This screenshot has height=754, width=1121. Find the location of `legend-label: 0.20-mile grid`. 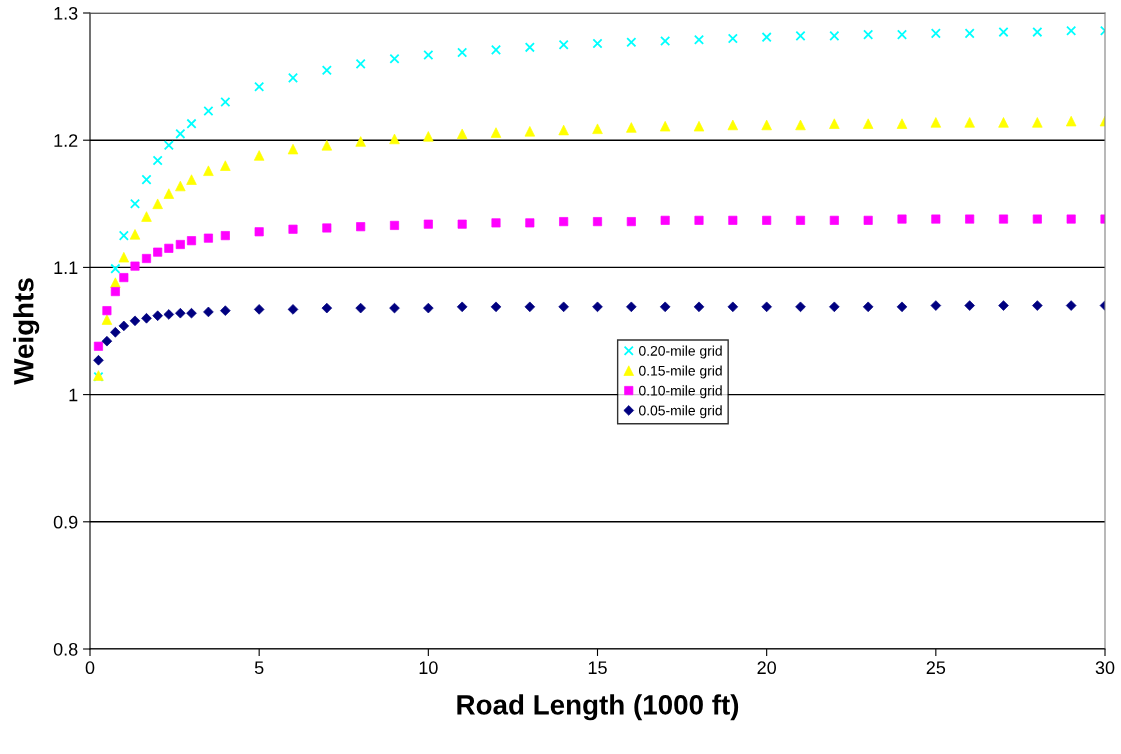

legend-label: 0.20-mile grid is located at coordinates (680, 352).